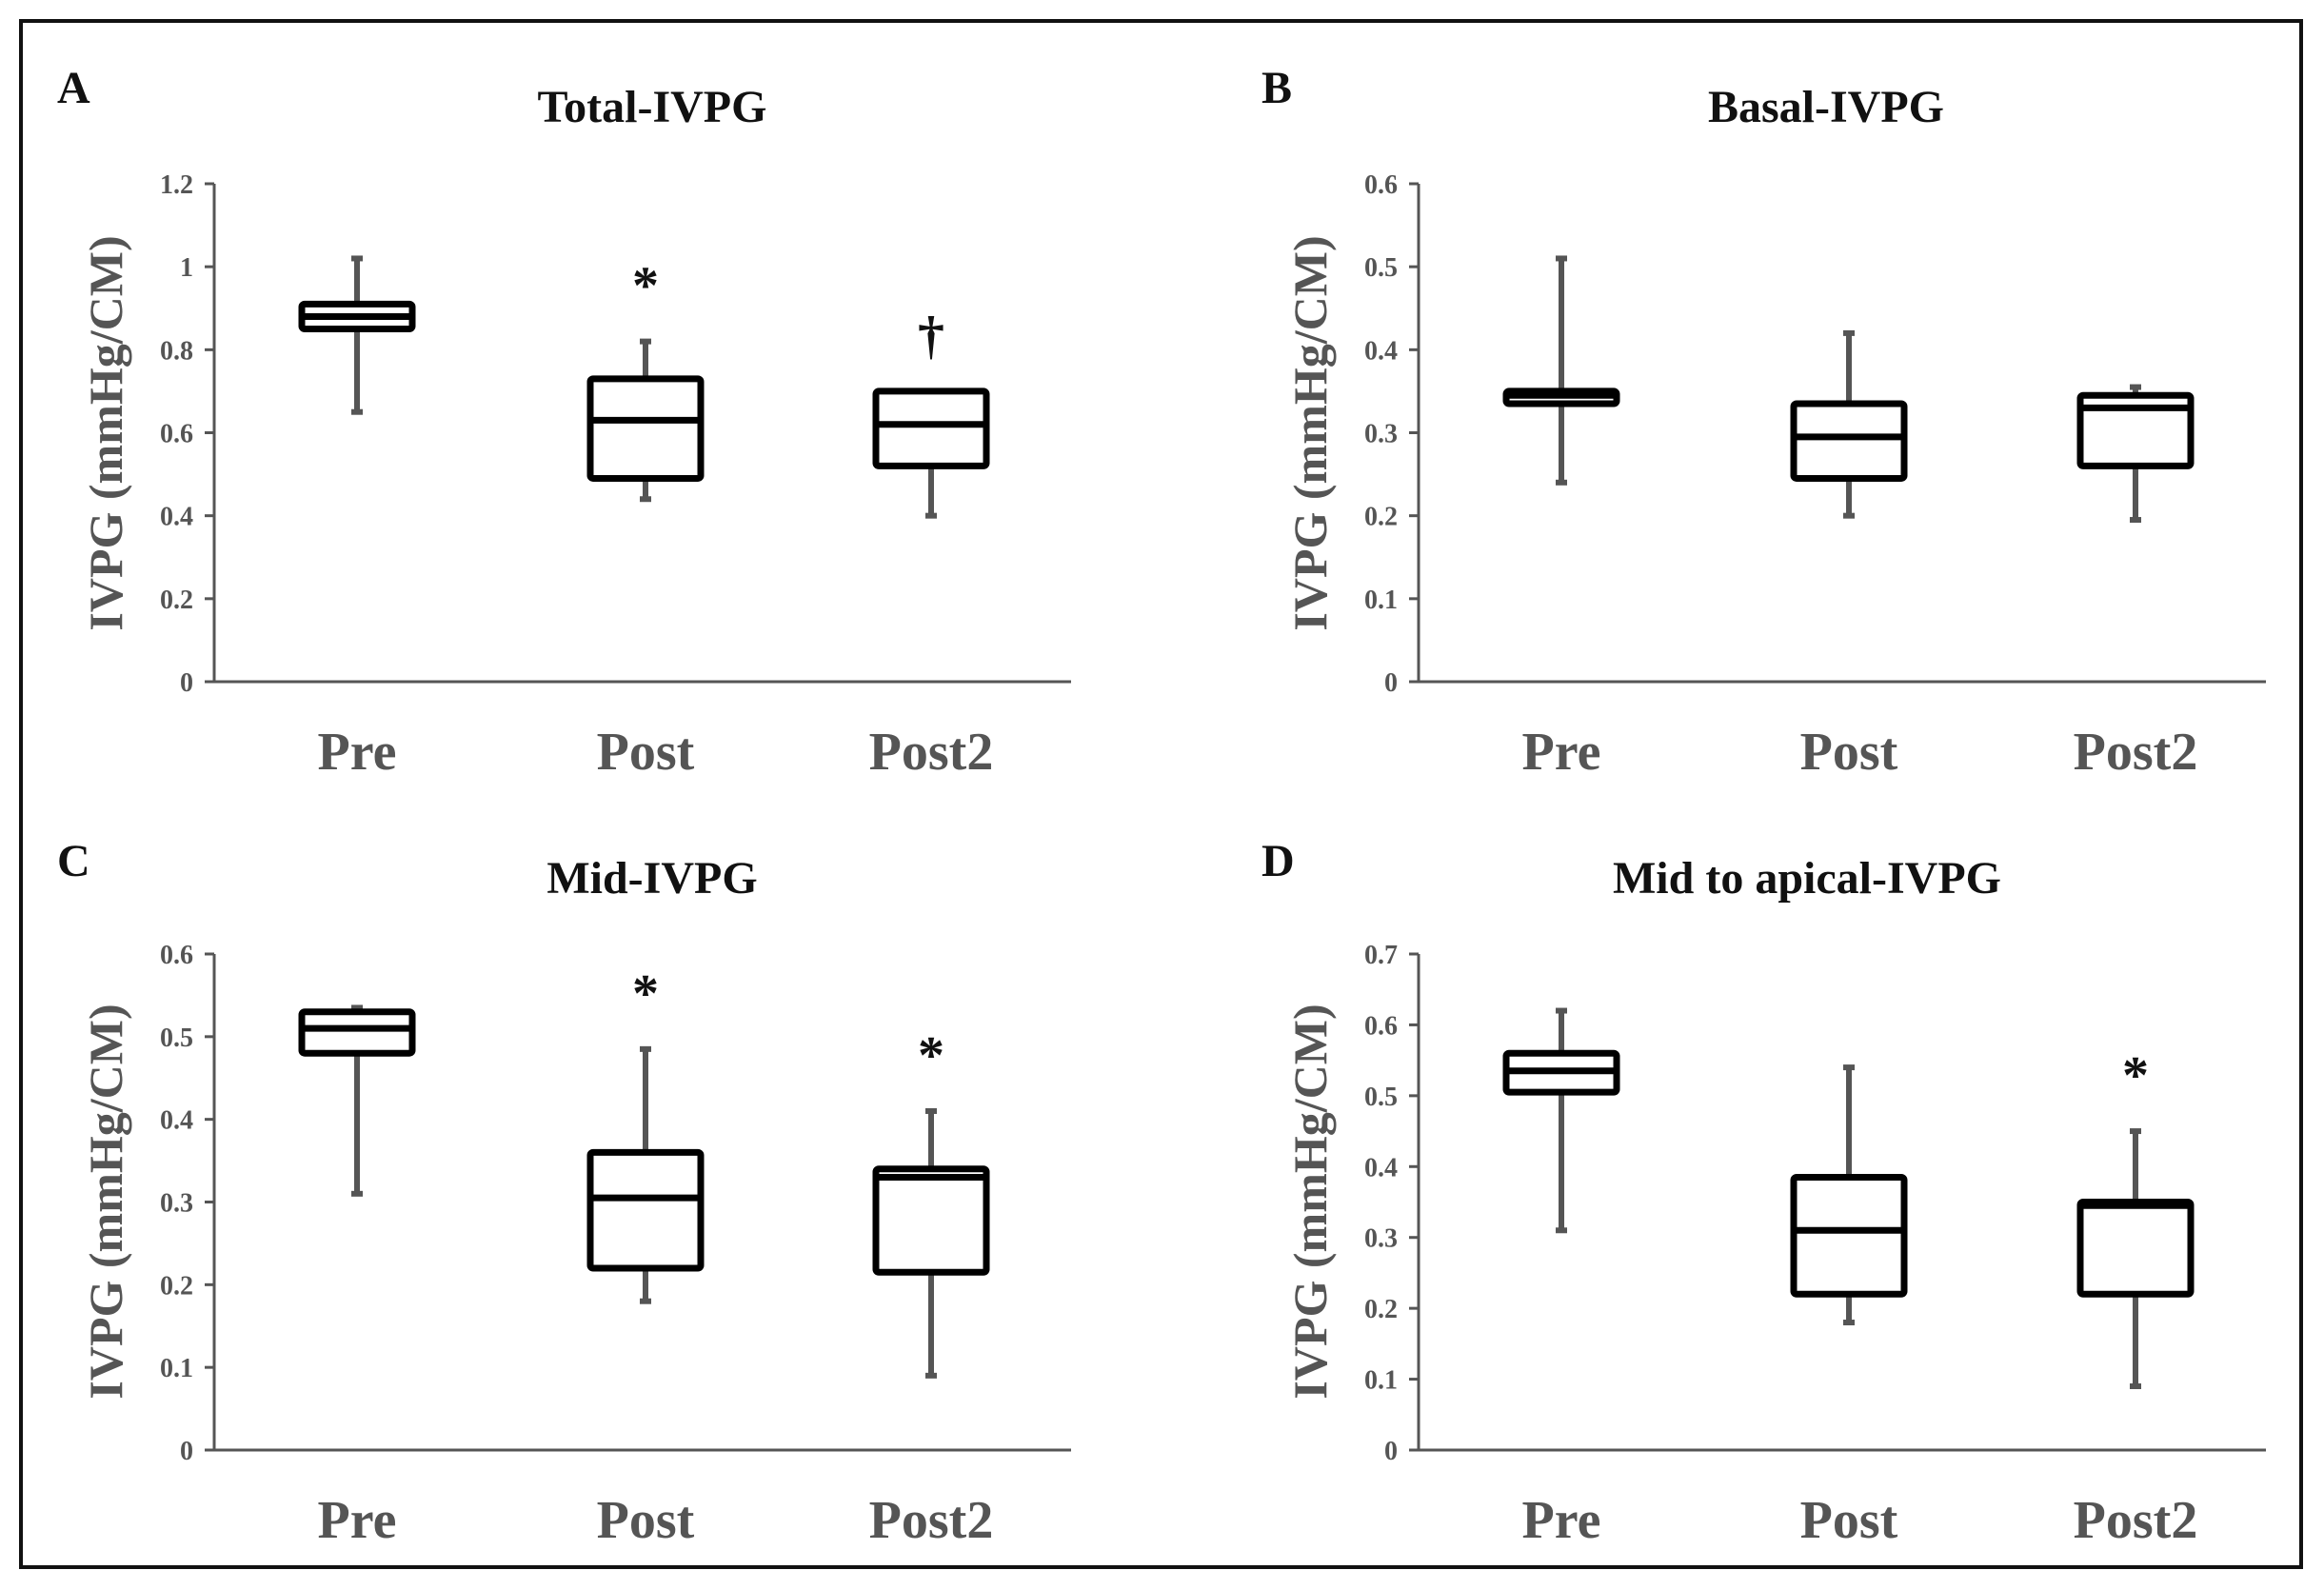 The width and height of the screenshot is (2324, 1590). Describe the element at coordinates (73, 88) in the screenshot. I see `panel-letter-A: A` at that location.